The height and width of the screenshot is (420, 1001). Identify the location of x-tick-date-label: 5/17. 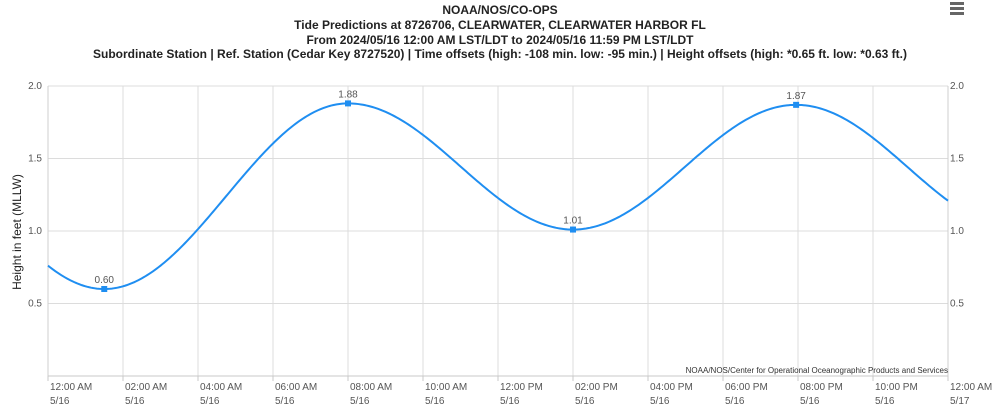
(960, 401).